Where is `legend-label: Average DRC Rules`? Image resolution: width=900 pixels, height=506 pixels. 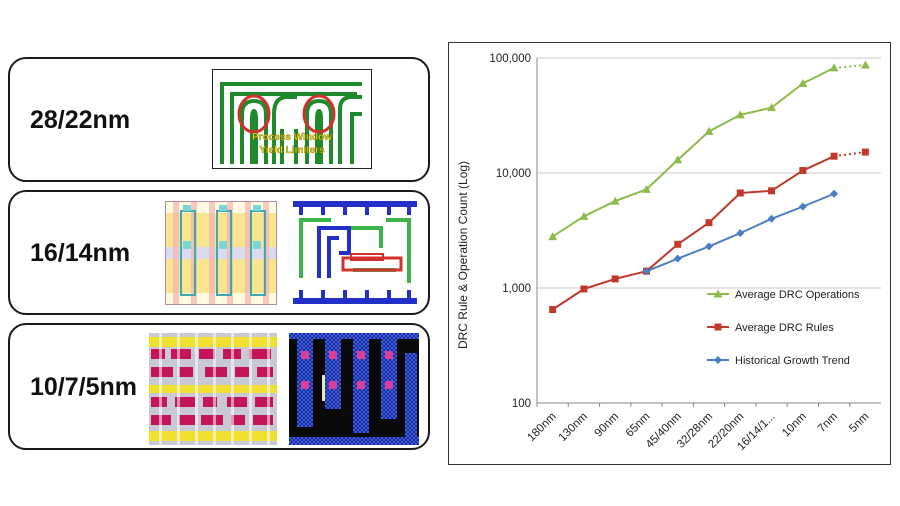
legend-label: Average DRC Rules is located at coordinates (784, 328).